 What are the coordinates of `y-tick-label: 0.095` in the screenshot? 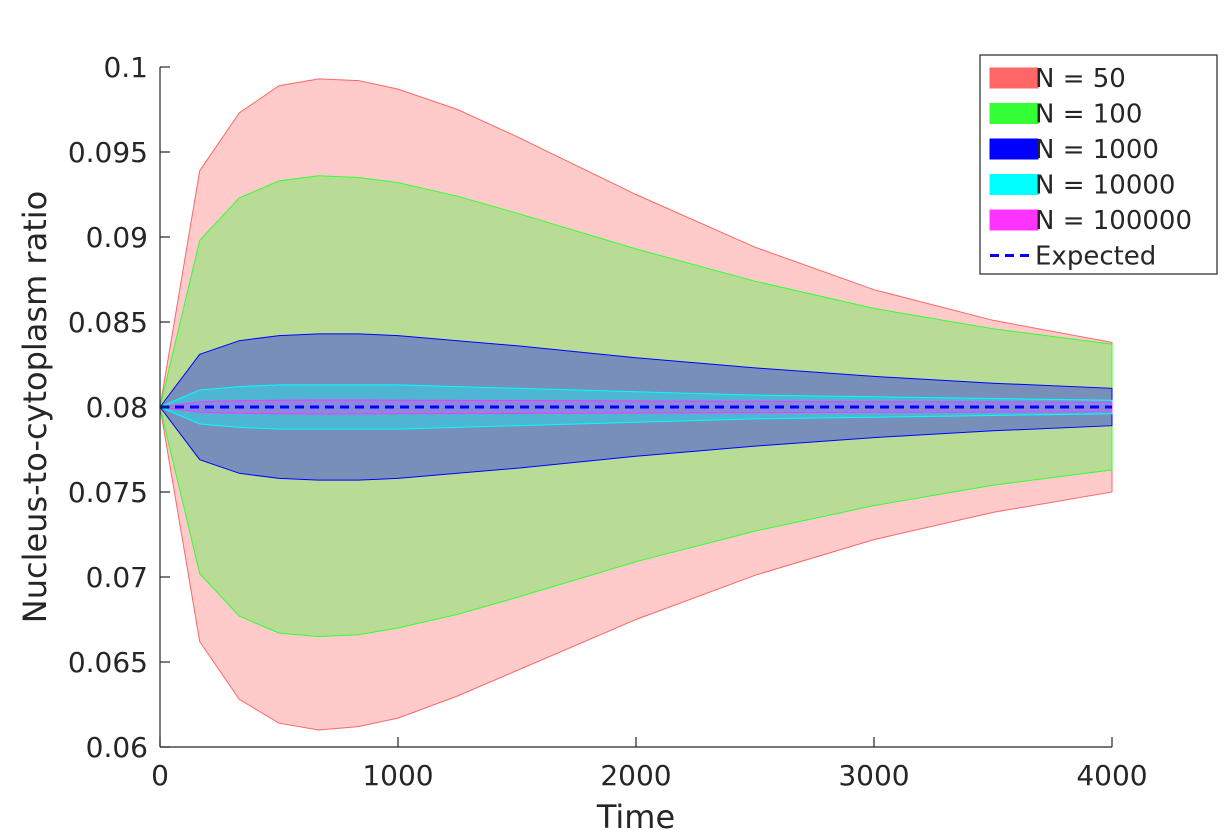 It's located at (108, 152).